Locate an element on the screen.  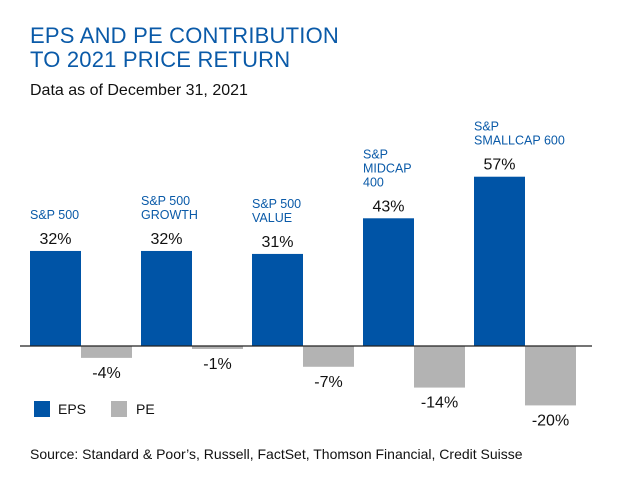
pe-value-label: -7% is located at coordinates (328, 382).